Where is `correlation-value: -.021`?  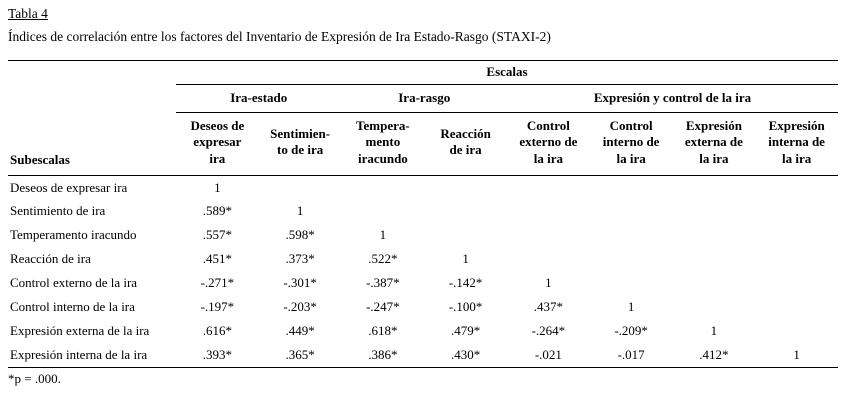 correlation-value: -.021 is located at coordinates (548, 355).